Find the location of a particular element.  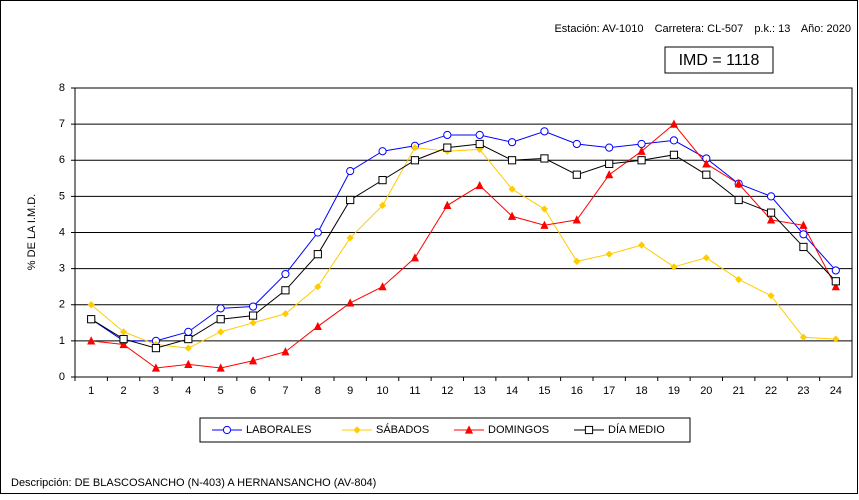

x-tick-label: 16 is located at coordinates (577, 391).